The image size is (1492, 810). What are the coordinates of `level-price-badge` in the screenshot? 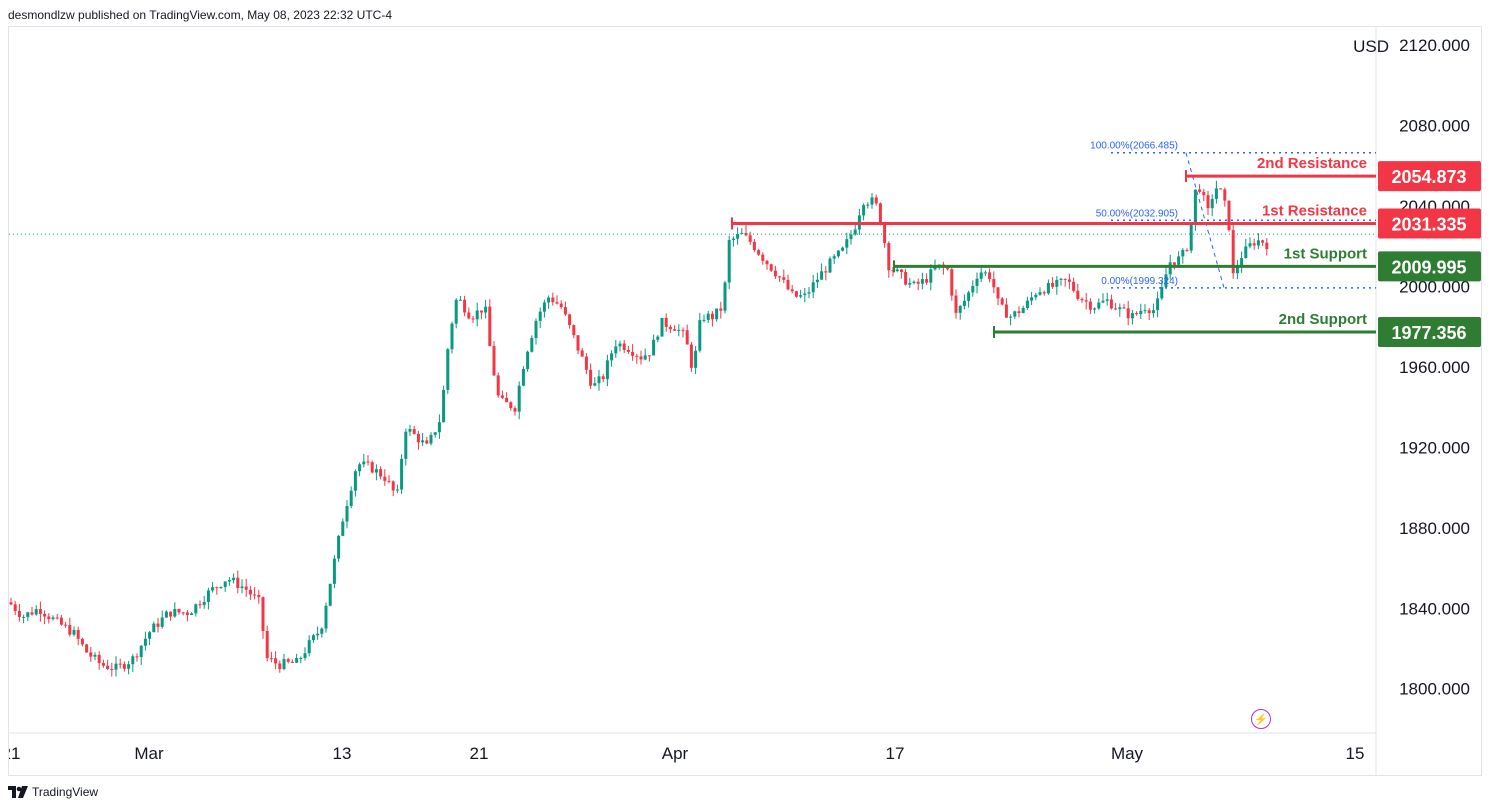 It's located at (1429, 332).